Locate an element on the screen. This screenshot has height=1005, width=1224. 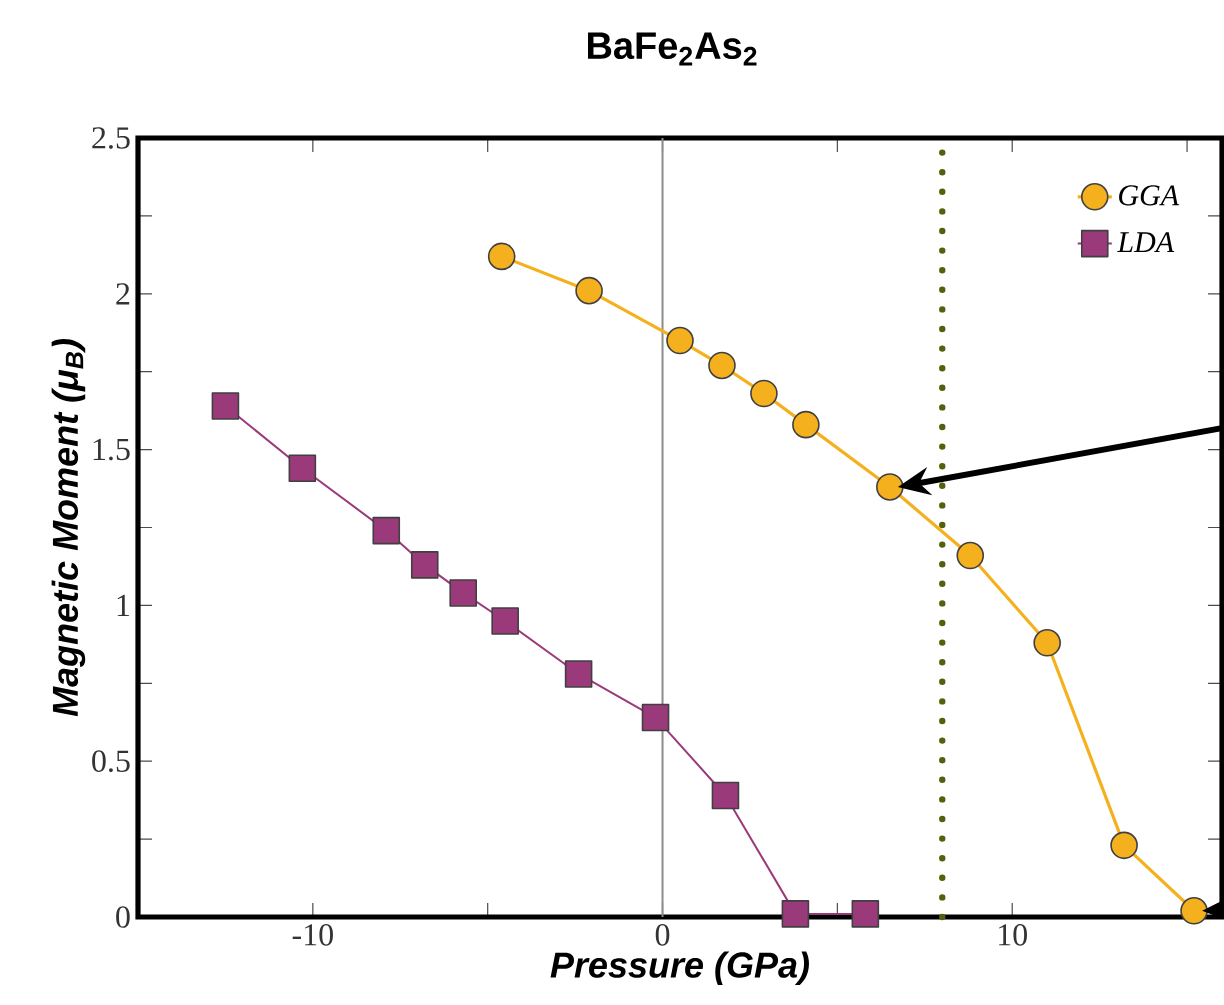
y-tick-label: 1.5 is located at coordinates (111, 449).